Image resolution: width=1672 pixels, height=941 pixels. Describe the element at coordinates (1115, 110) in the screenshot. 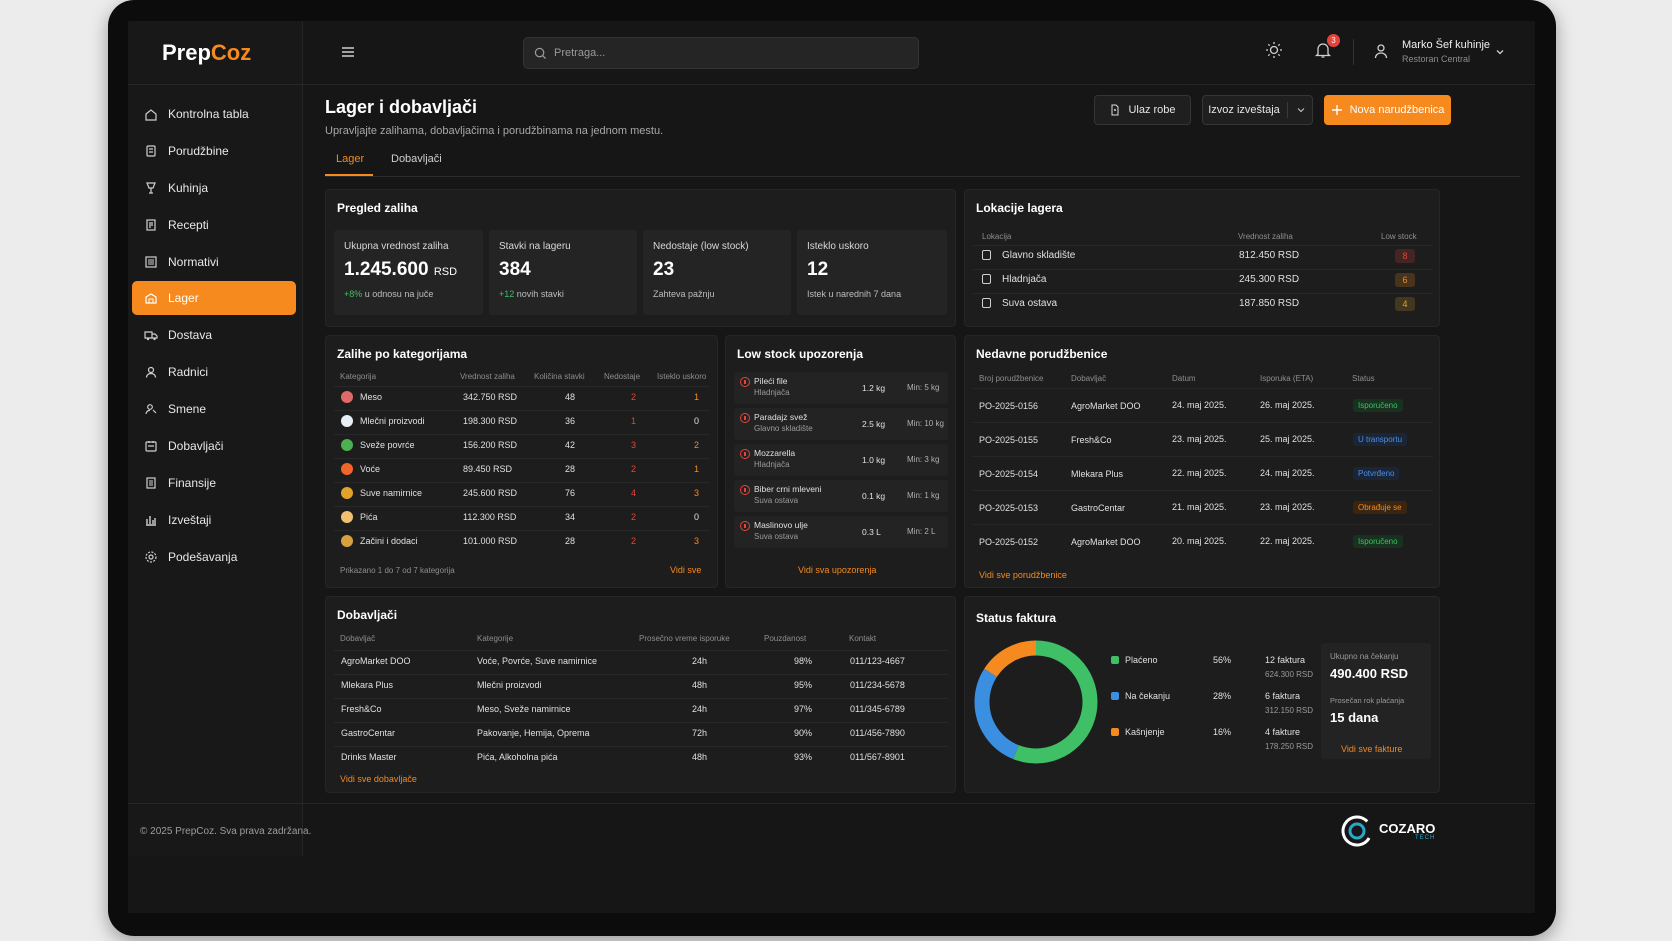

I see `document-icon` at that location.